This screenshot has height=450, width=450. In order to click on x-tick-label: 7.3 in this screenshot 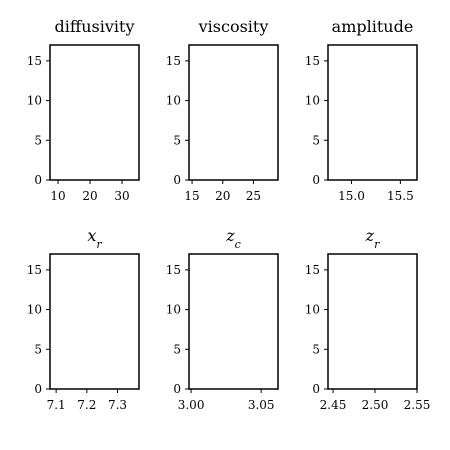, I will do `click(117, 405)`.